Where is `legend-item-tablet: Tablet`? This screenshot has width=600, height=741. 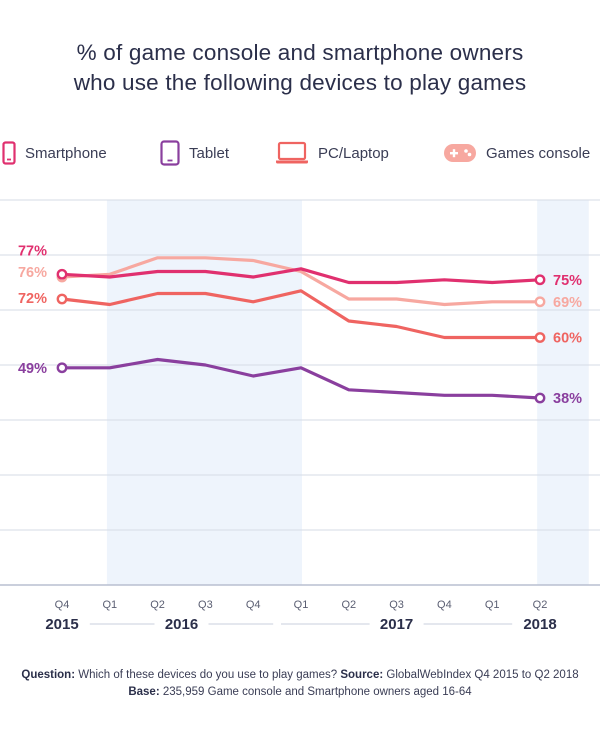 legend-item-tablet: Tablet is located at coordinates (194, 153).